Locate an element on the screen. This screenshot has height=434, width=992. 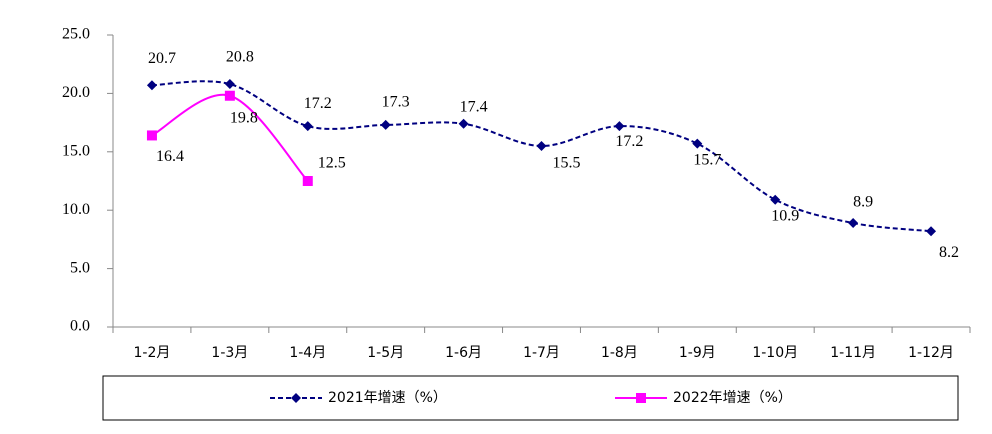
data-label: 12.5 is located at coordinates (332, 163).